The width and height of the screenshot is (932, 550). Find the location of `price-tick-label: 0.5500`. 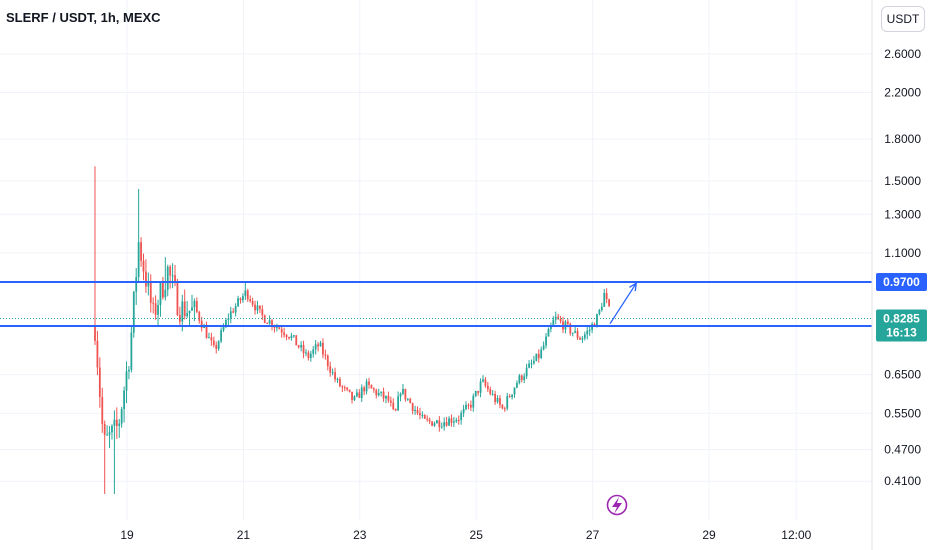

price-tick-label: 0.5500 is located at coordinates (902, 413).